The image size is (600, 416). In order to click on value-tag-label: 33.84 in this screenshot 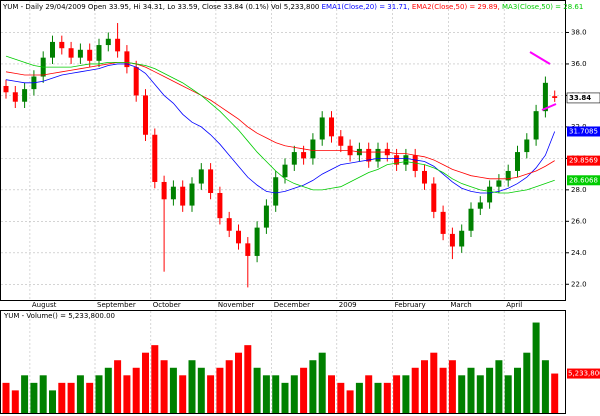, I will do `click(580, 98)`.